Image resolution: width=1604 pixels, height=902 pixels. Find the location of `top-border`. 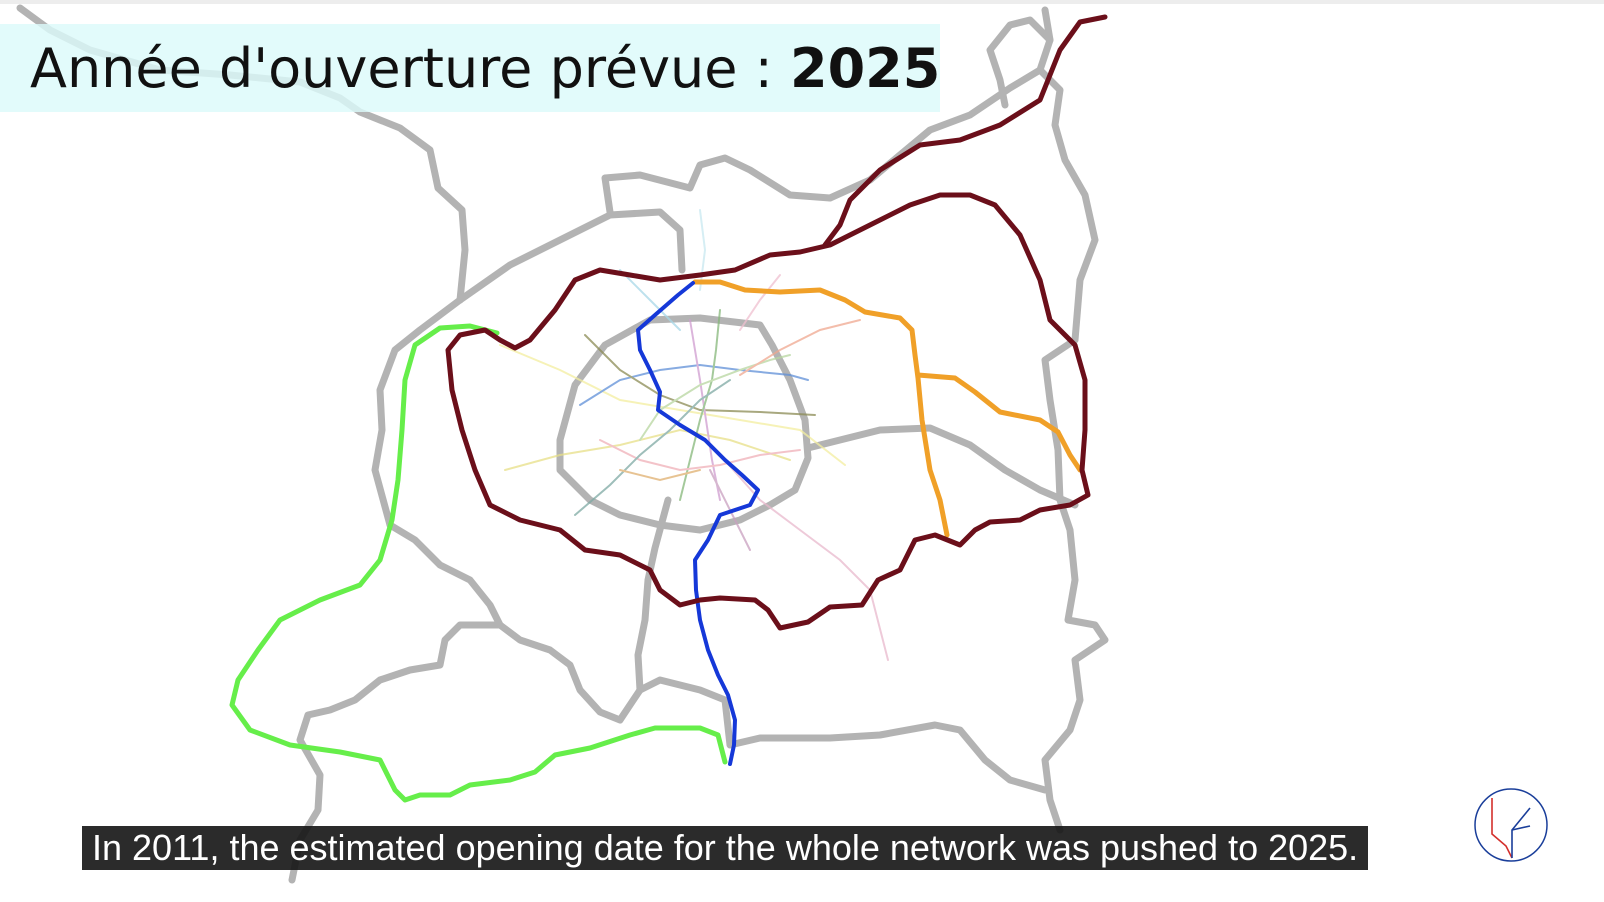

top-border is located at coordinates (802, 2).